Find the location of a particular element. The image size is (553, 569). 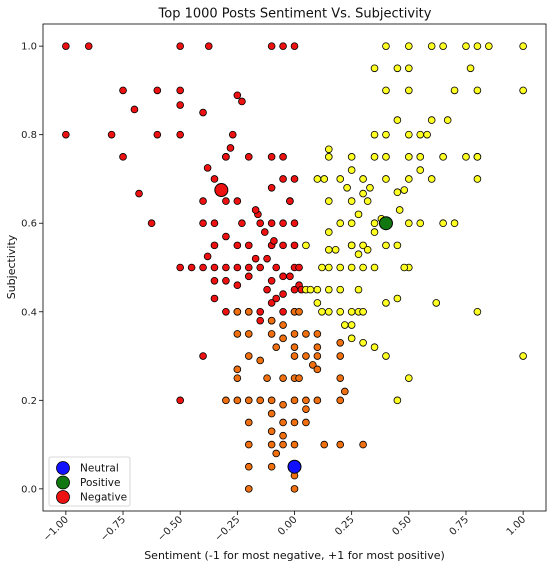

legend-label-negative: Negative is located at coordinates (103, 498).